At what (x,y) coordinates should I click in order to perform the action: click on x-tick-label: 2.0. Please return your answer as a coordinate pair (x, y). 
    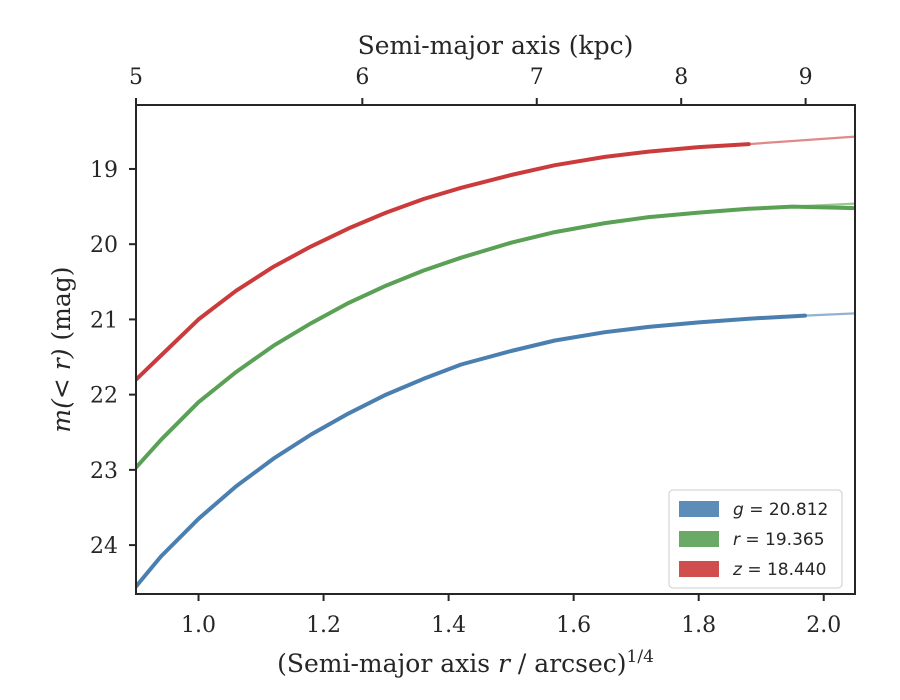
    Looking at the image, I should click on (823, 625).